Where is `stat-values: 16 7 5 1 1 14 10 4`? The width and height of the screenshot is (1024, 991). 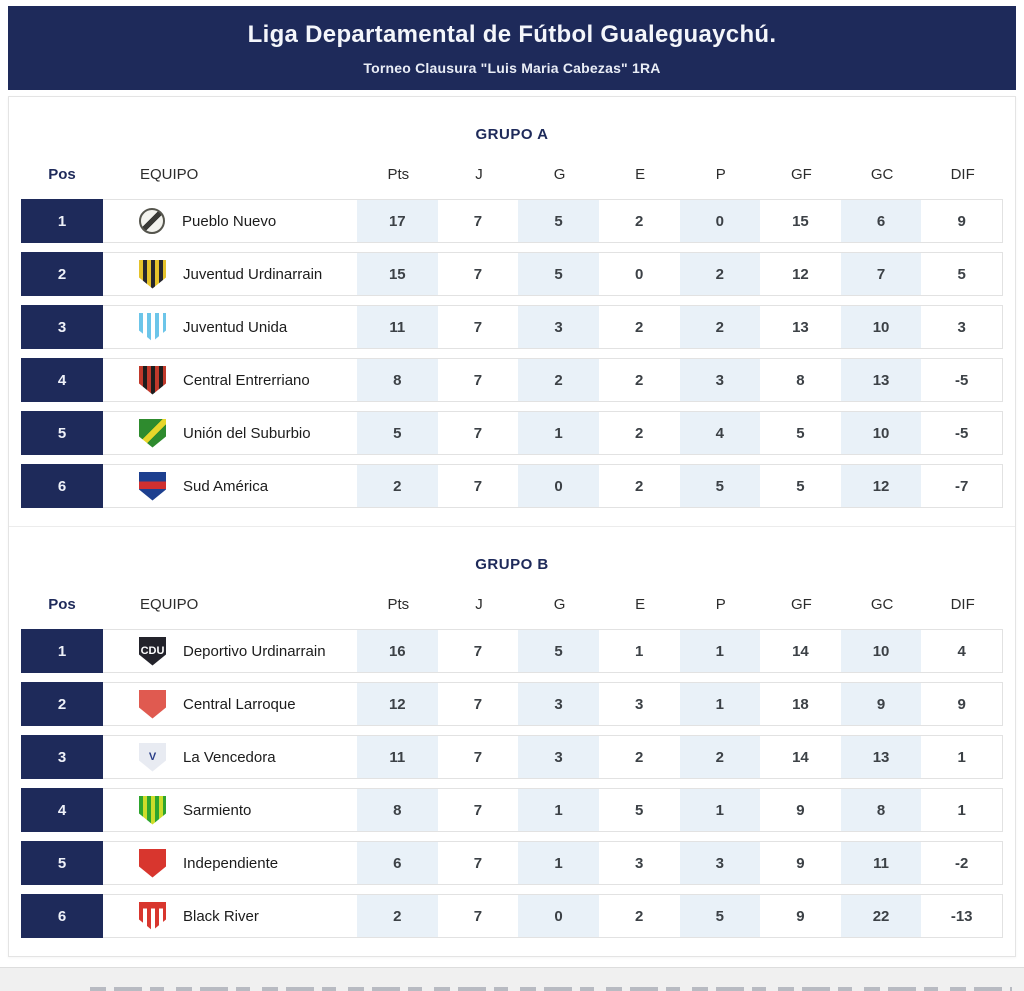 stat-values: 16 7 5 1 1 14 10 4 is located at coordinates (679, 651).